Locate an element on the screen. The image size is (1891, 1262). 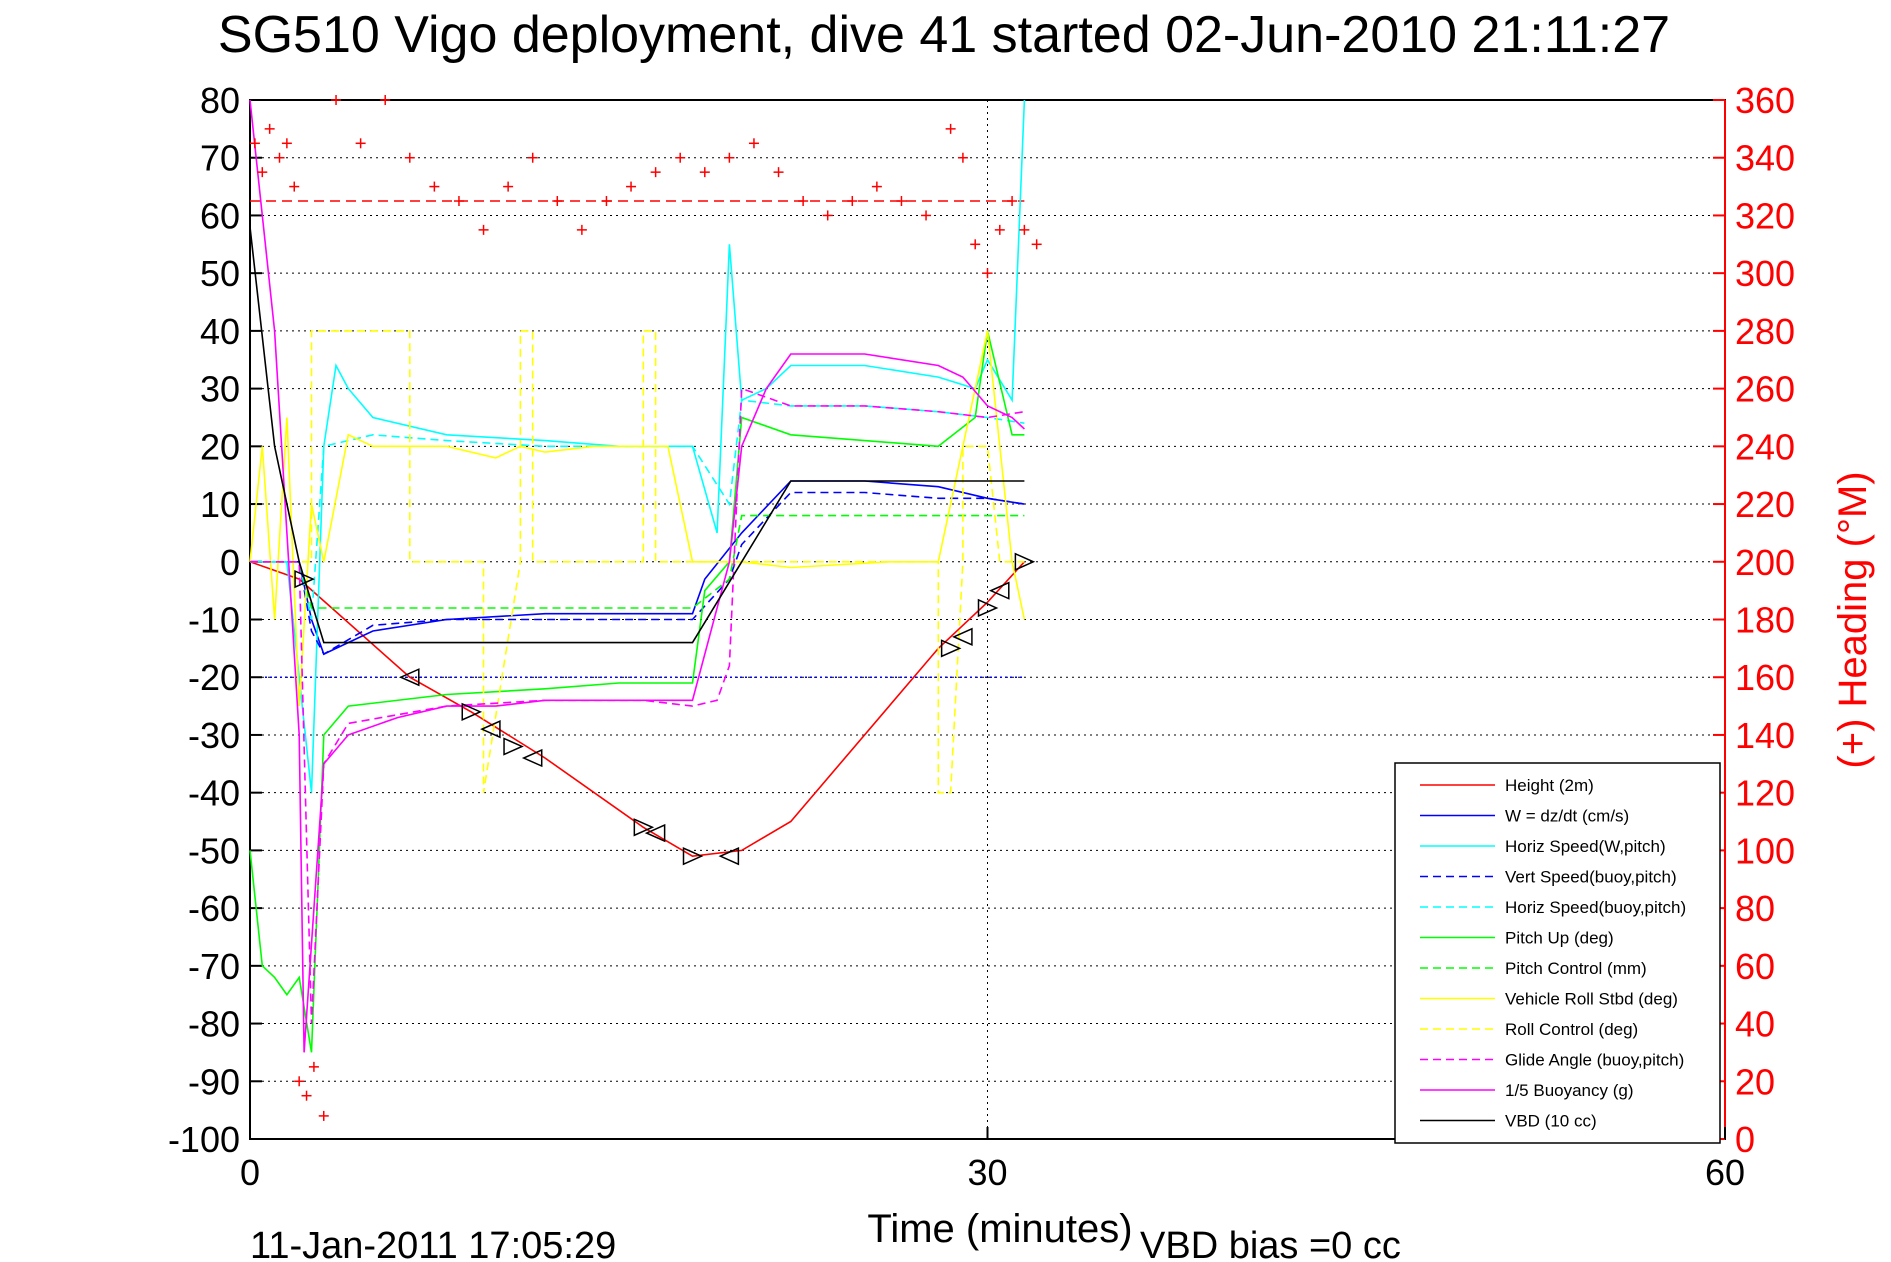
legend-label: W = dz/dt (cm/s) is located at coordinates (1567, 816).